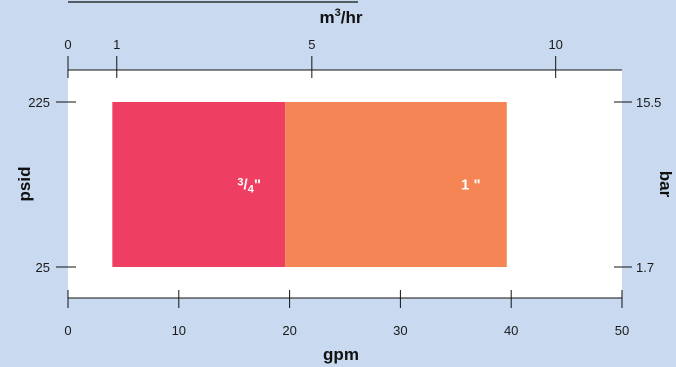  What do you see at coordinates (400, 330) in the screenshot?
I see `bottom-tick-label: 30` at bounding box center [400, 330].